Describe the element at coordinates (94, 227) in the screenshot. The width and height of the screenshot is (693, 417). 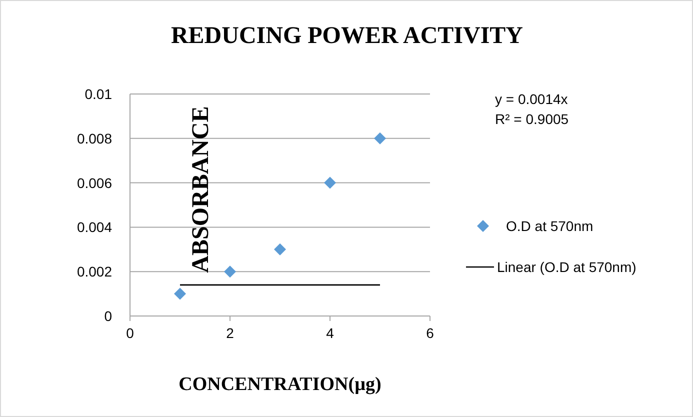
I see `y-tick-label: 0.004` at that location.